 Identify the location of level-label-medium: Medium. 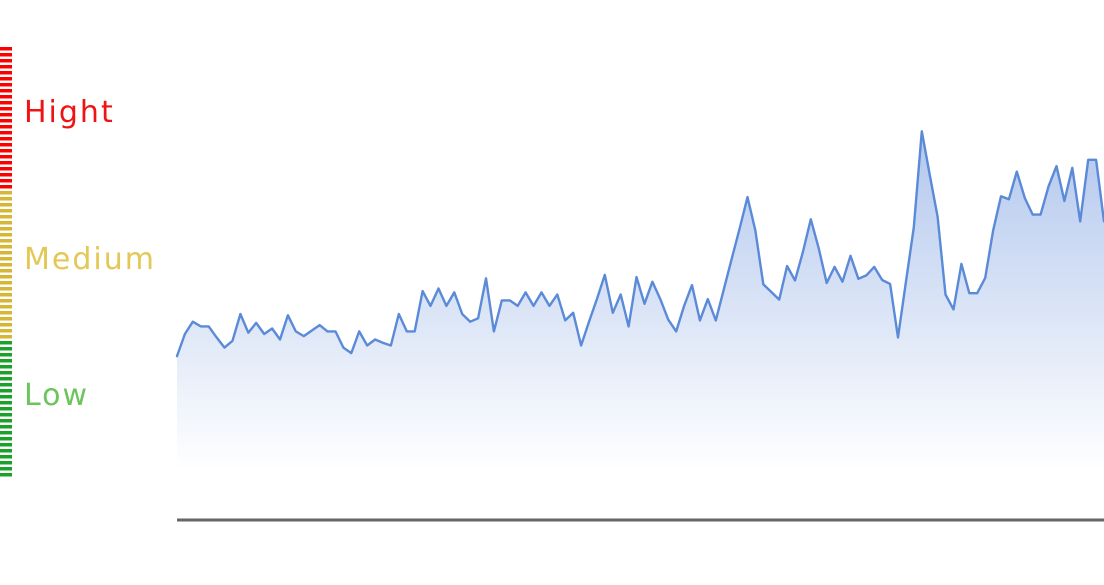
(90, 259).